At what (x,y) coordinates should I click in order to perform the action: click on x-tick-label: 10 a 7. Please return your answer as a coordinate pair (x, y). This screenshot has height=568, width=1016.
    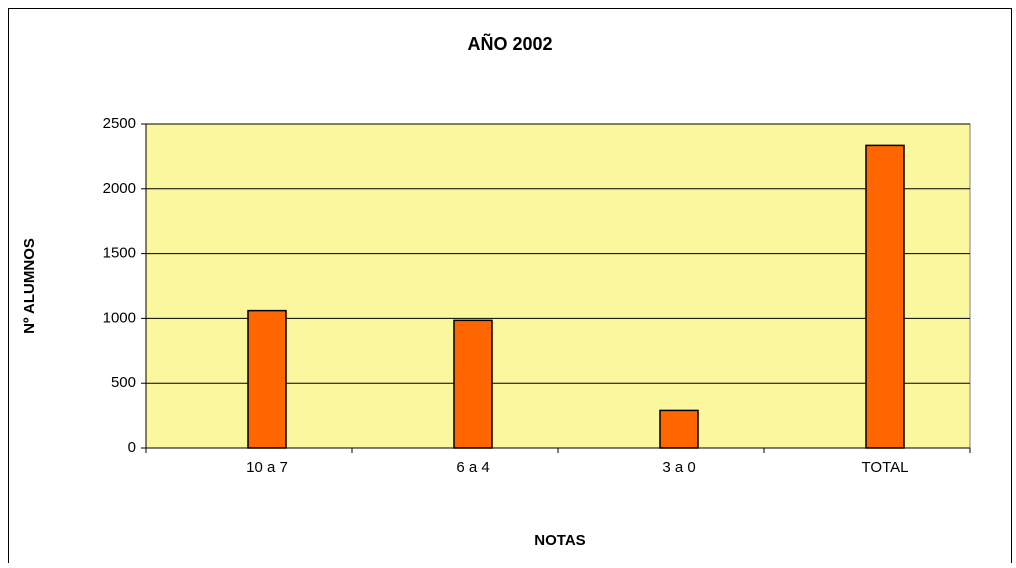
    Looking at the image, I should click on (267, 467).